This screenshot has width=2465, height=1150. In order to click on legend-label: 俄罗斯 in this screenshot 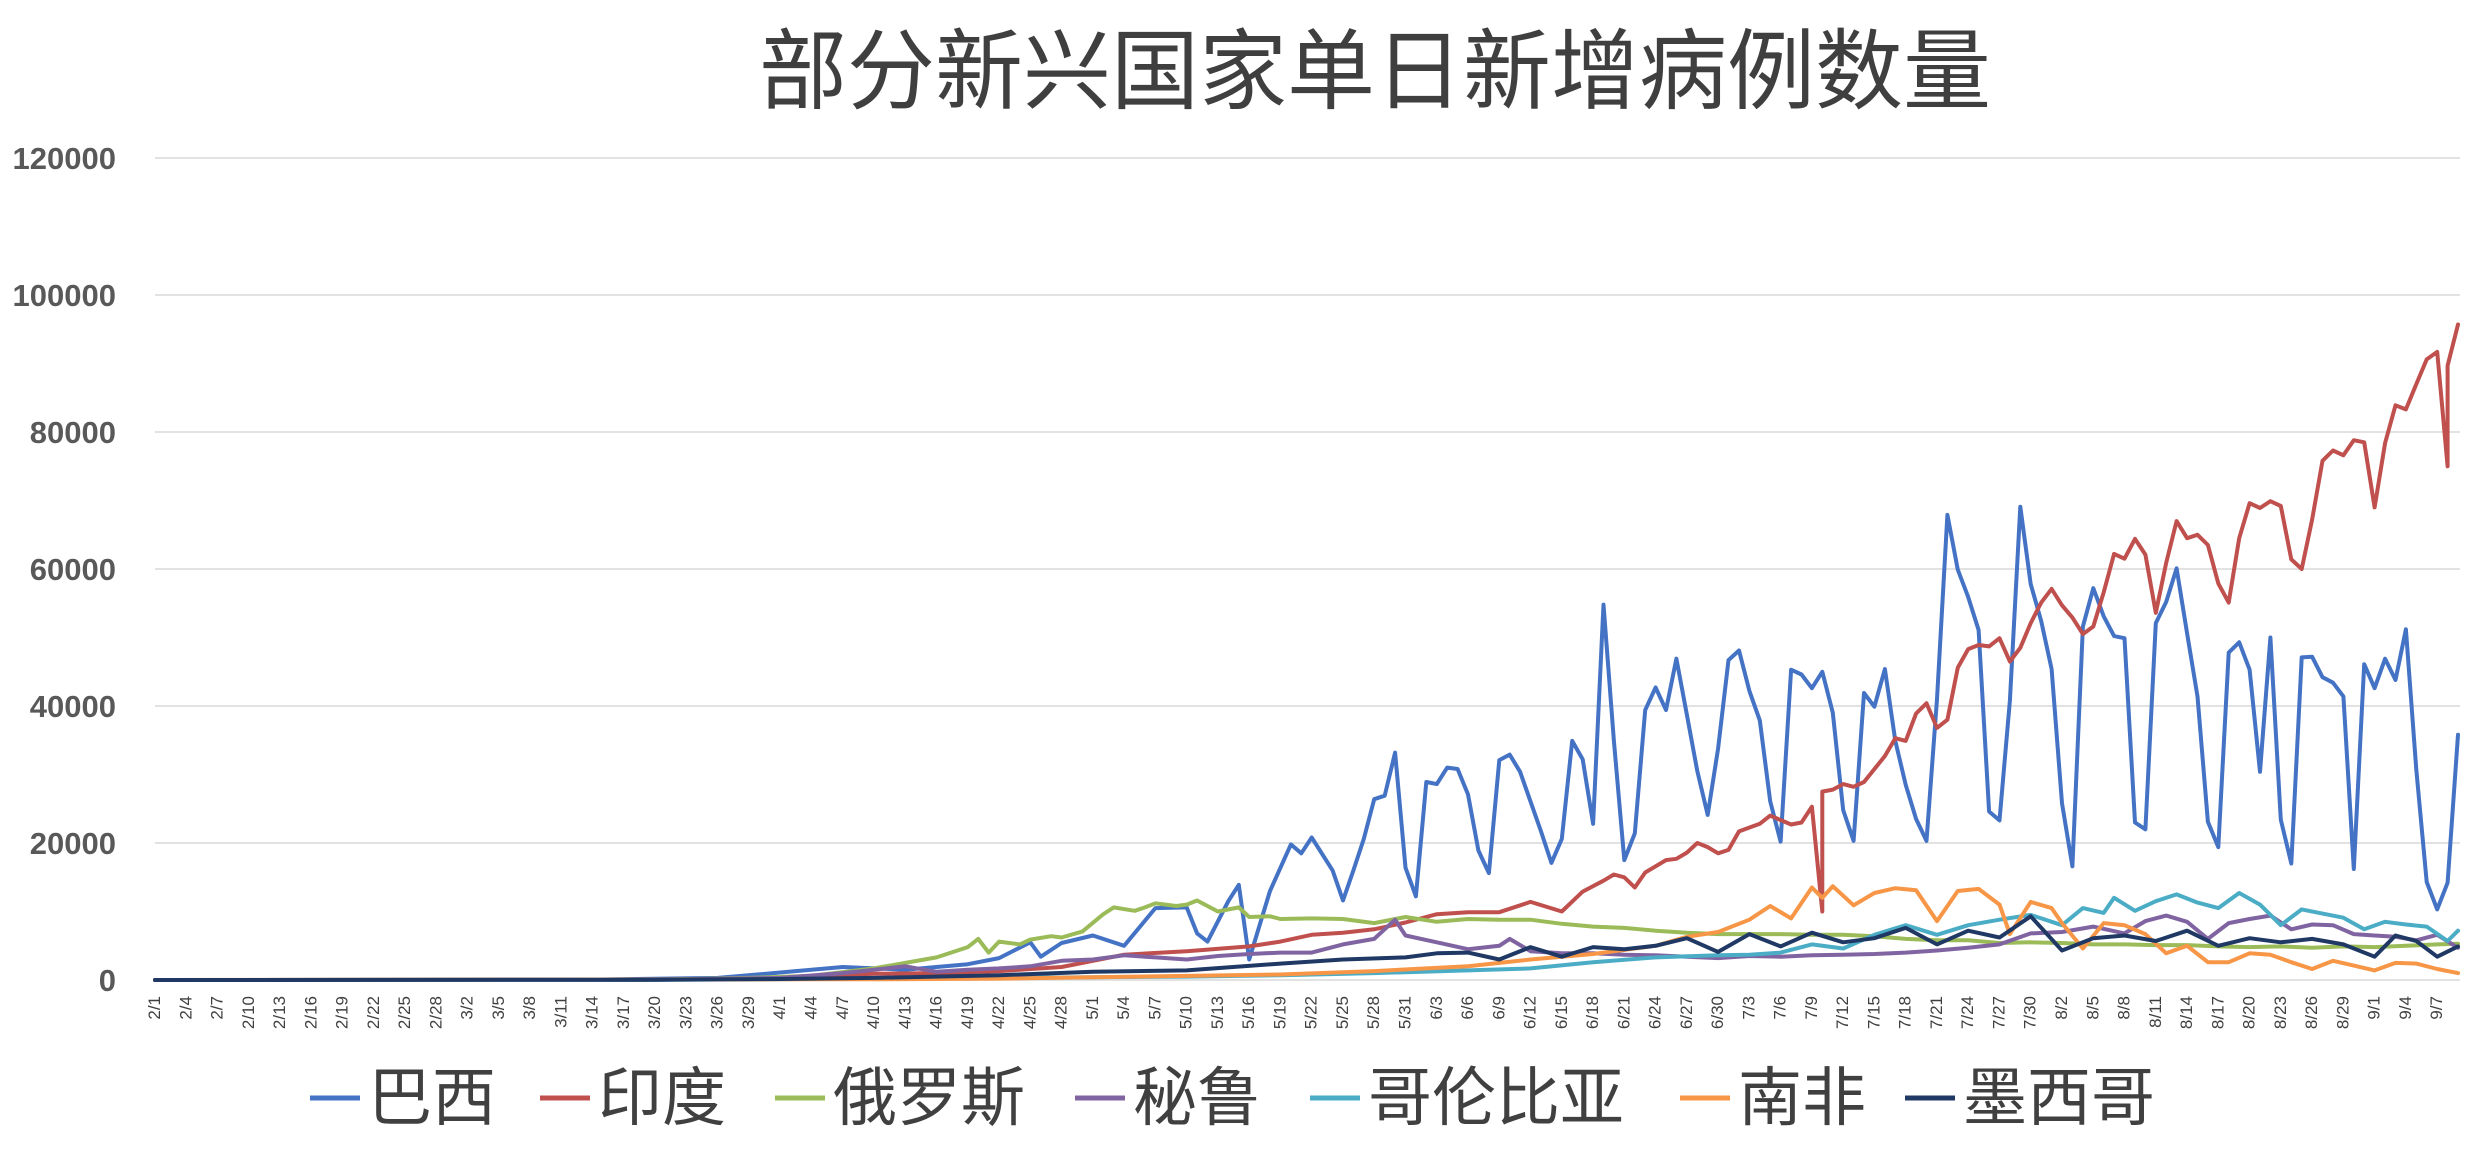, I will do `click(929, 1099)`.